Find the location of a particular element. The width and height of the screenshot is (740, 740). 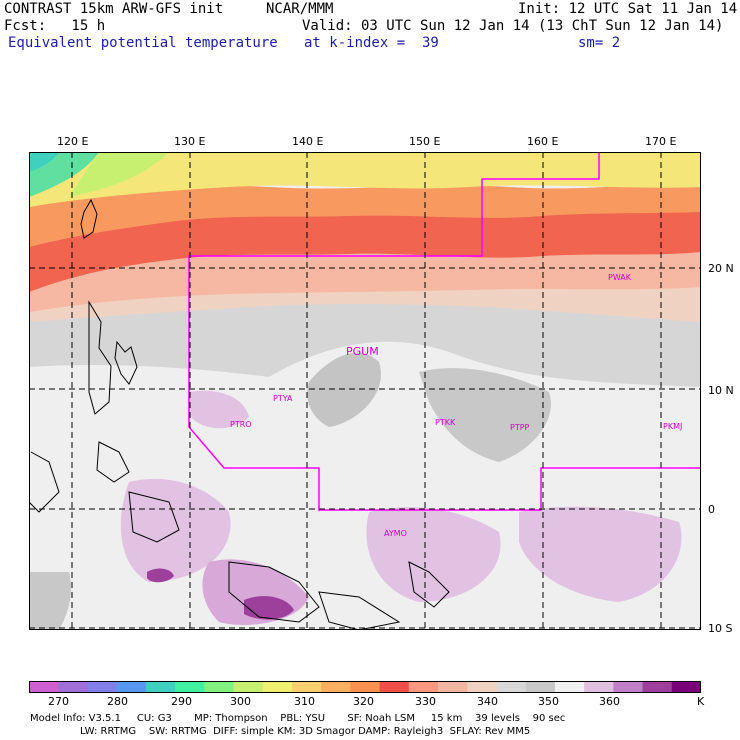

station-label: PGUM is located at coordinates (362, 351).